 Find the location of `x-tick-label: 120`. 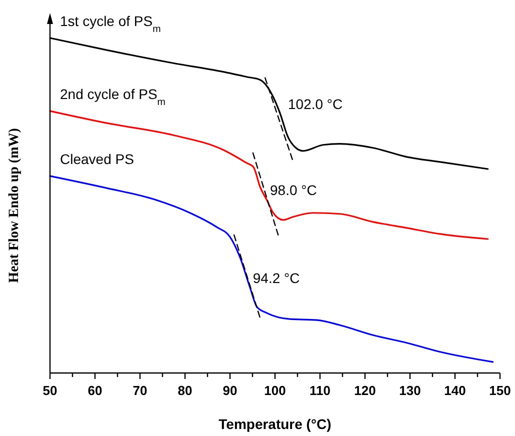

x-tick-label: 120 is located at coordinates (365, 390).